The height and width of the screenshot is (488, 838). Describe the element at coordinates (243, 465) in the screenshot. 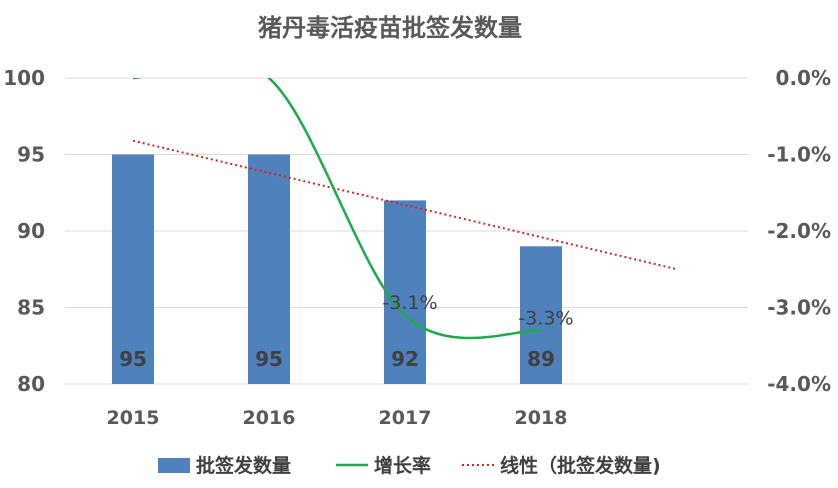

I see `legend-label-bar: 批签发数量` at that location.